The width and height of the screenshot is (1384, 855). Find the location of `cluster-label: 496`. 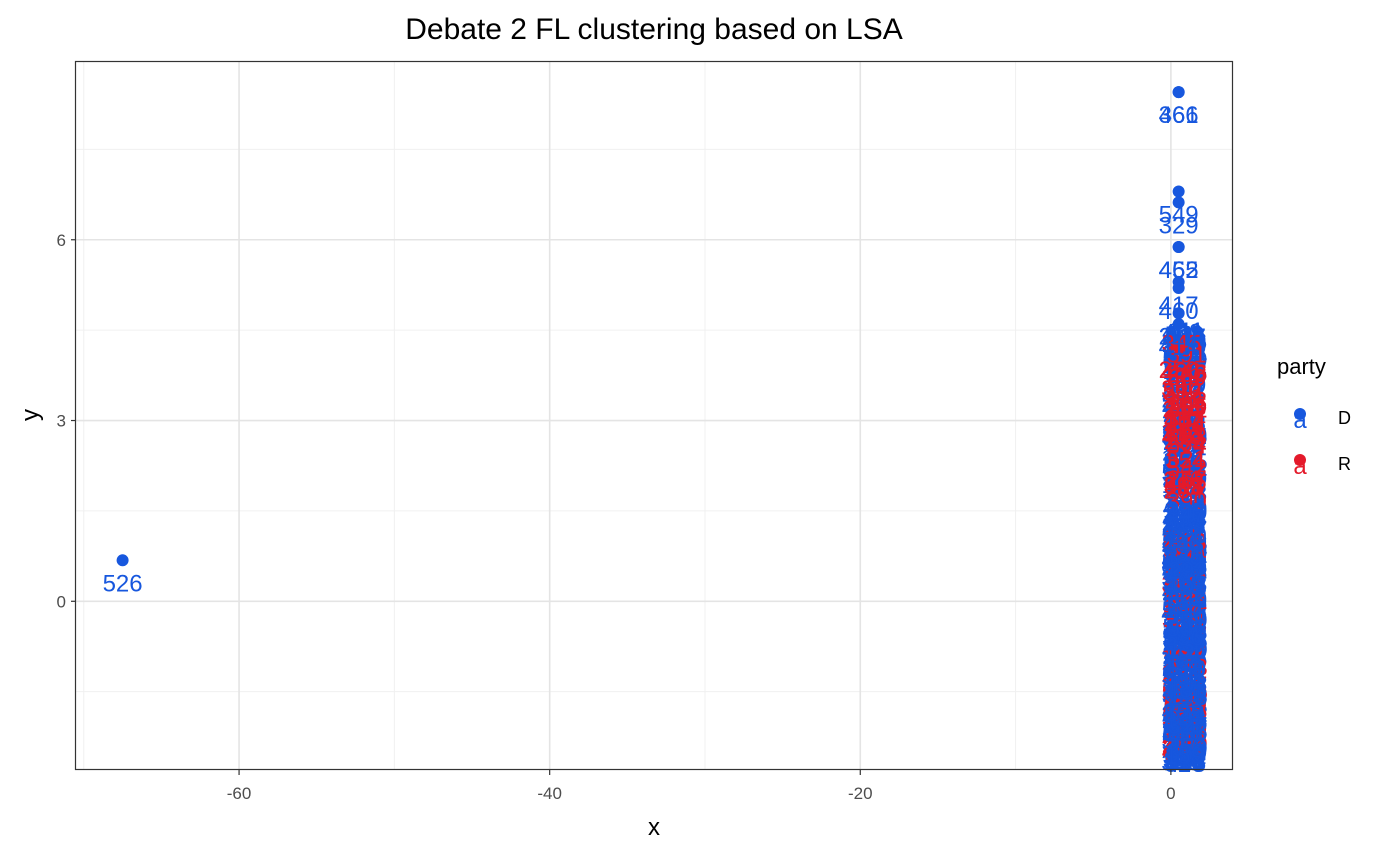

cluster-label: 496 is located at coordinates (1187, 342).